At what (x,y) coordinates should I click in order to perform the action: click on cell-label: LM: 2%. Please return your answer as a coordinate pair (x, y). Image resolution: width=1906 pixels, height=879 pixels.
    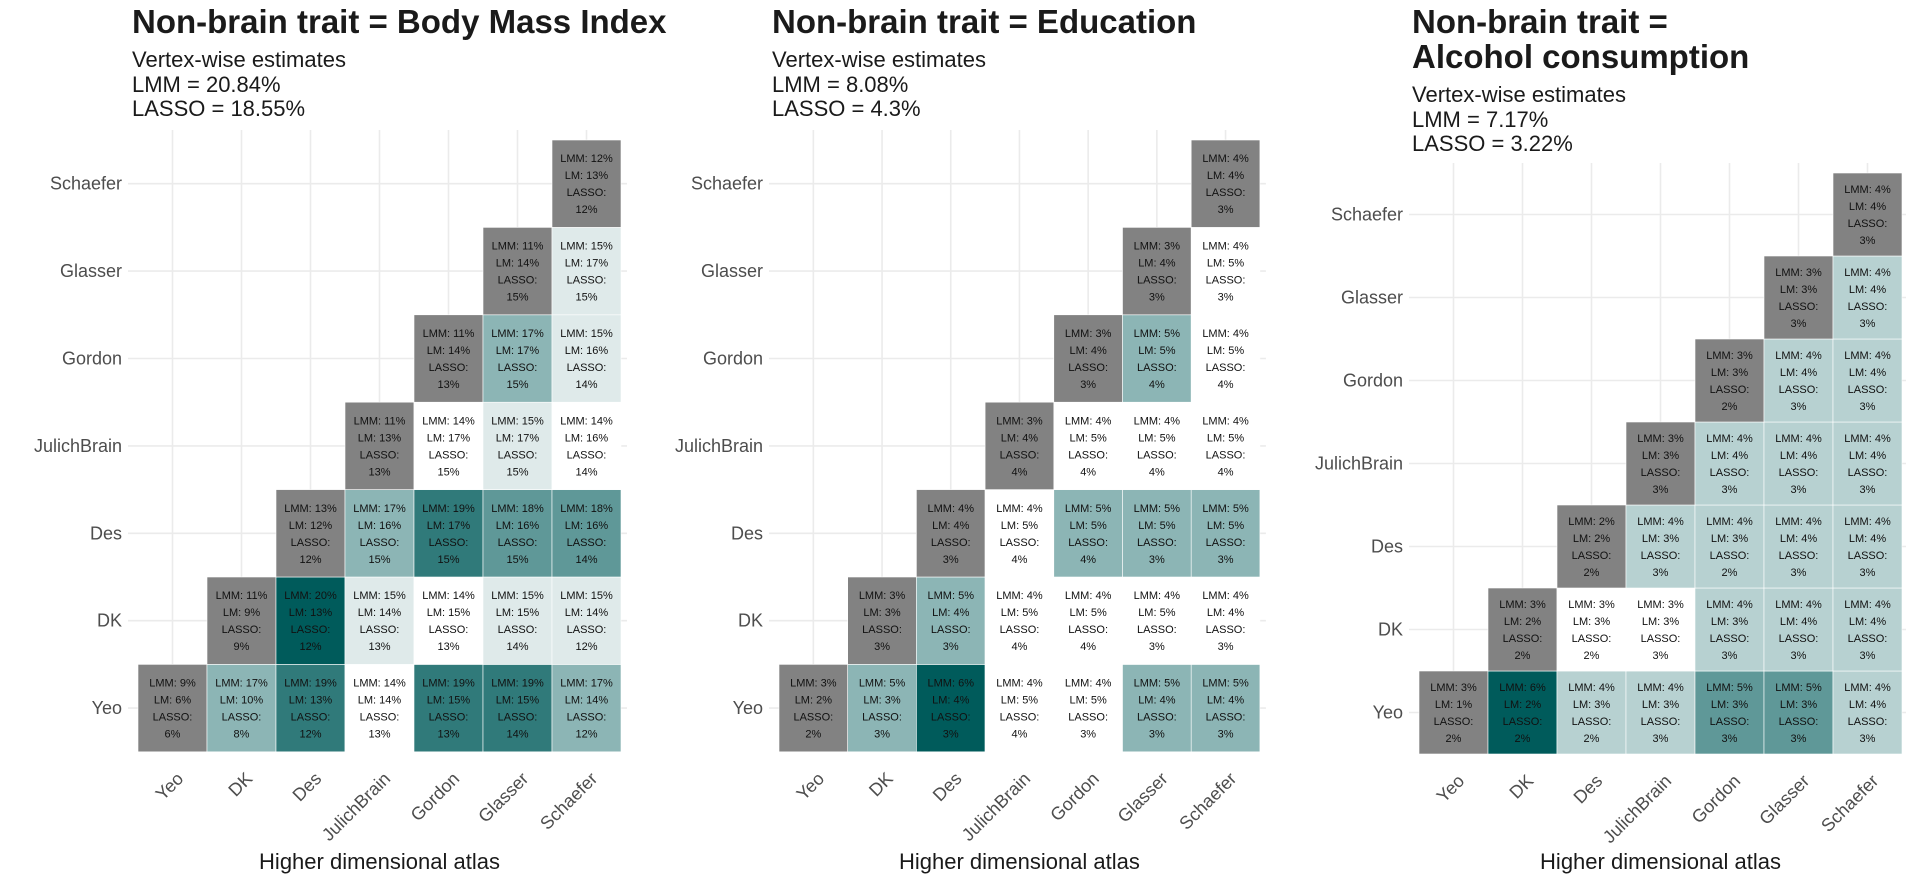
    Looking at the image, I should click on (1523, 622).